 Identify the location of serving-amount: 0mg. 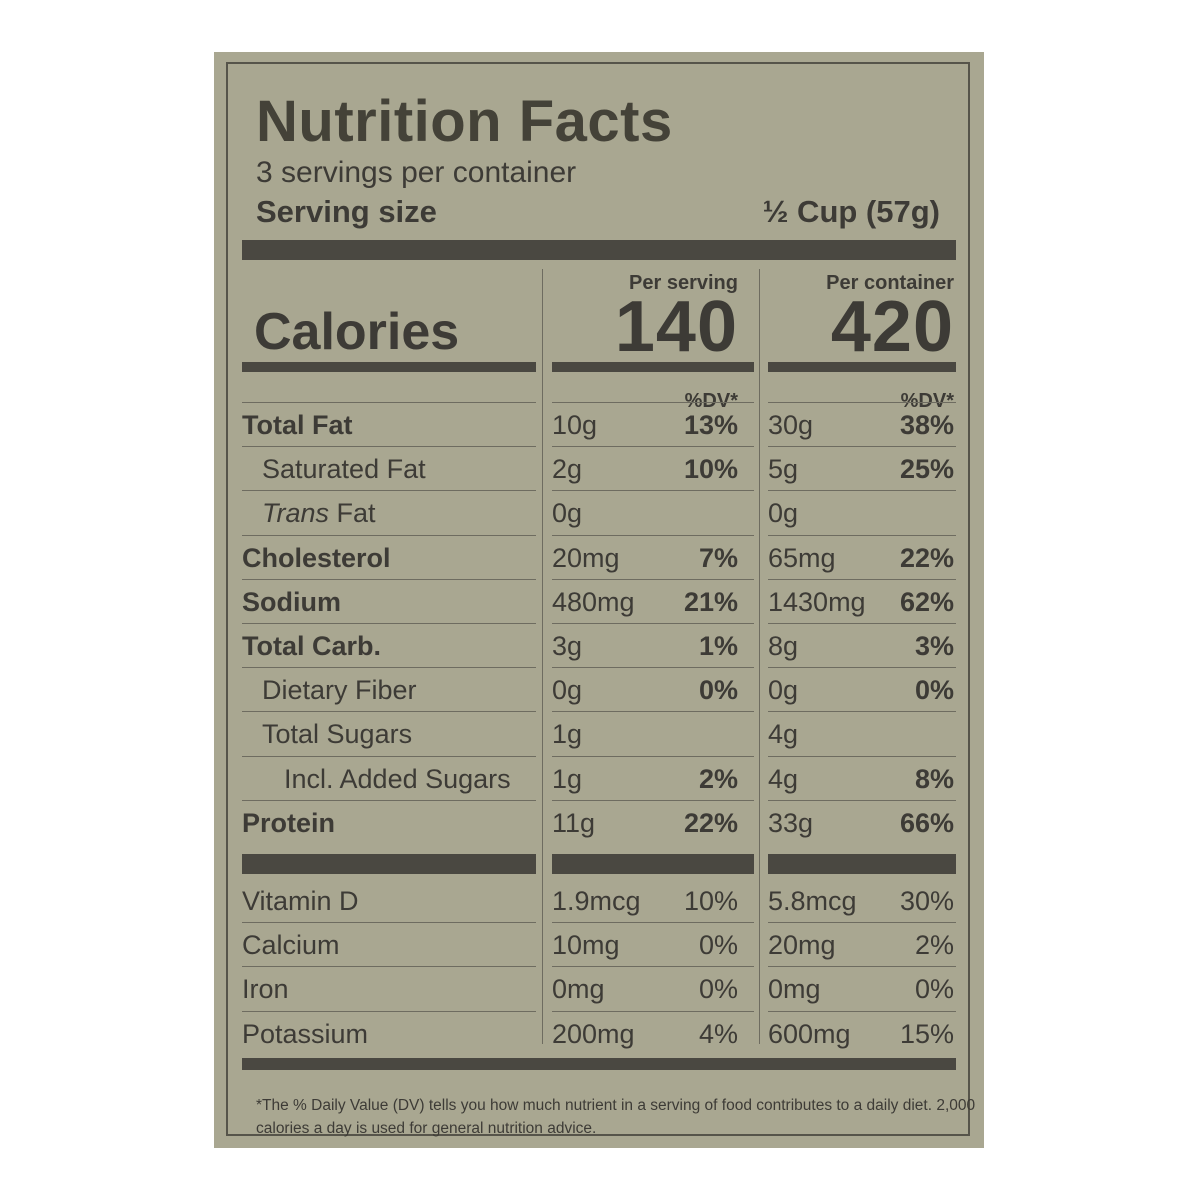
(578, 989).